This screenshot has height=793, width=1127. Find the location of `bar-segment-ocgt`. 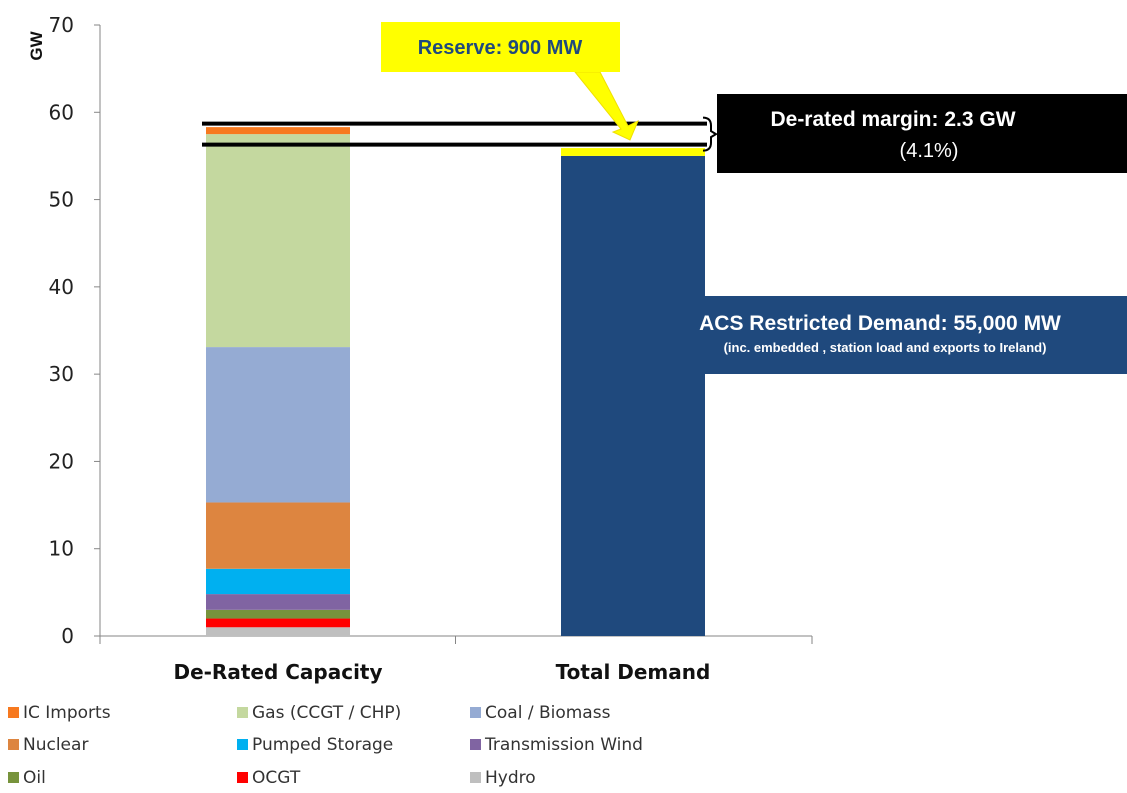

bar-segment-ocgt is located at coordinates (278, 623).